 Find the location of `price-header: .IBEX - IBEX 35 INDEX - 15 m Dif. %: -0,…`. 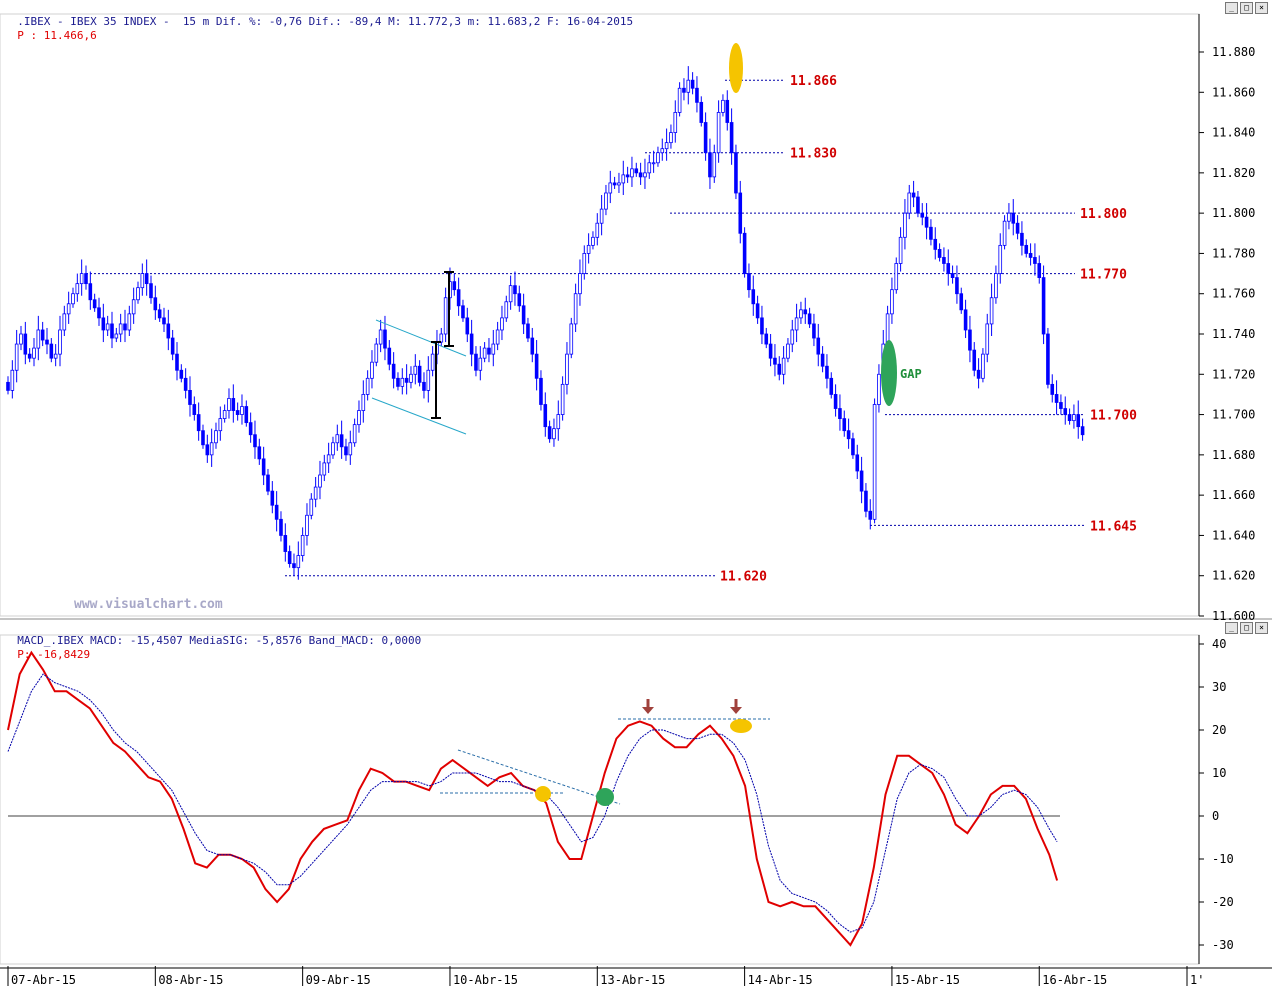

price-header: .IBEX - IBEX 35 INDEX - 15 m Dif. %: -0,… is located at coordinates (318, 21).